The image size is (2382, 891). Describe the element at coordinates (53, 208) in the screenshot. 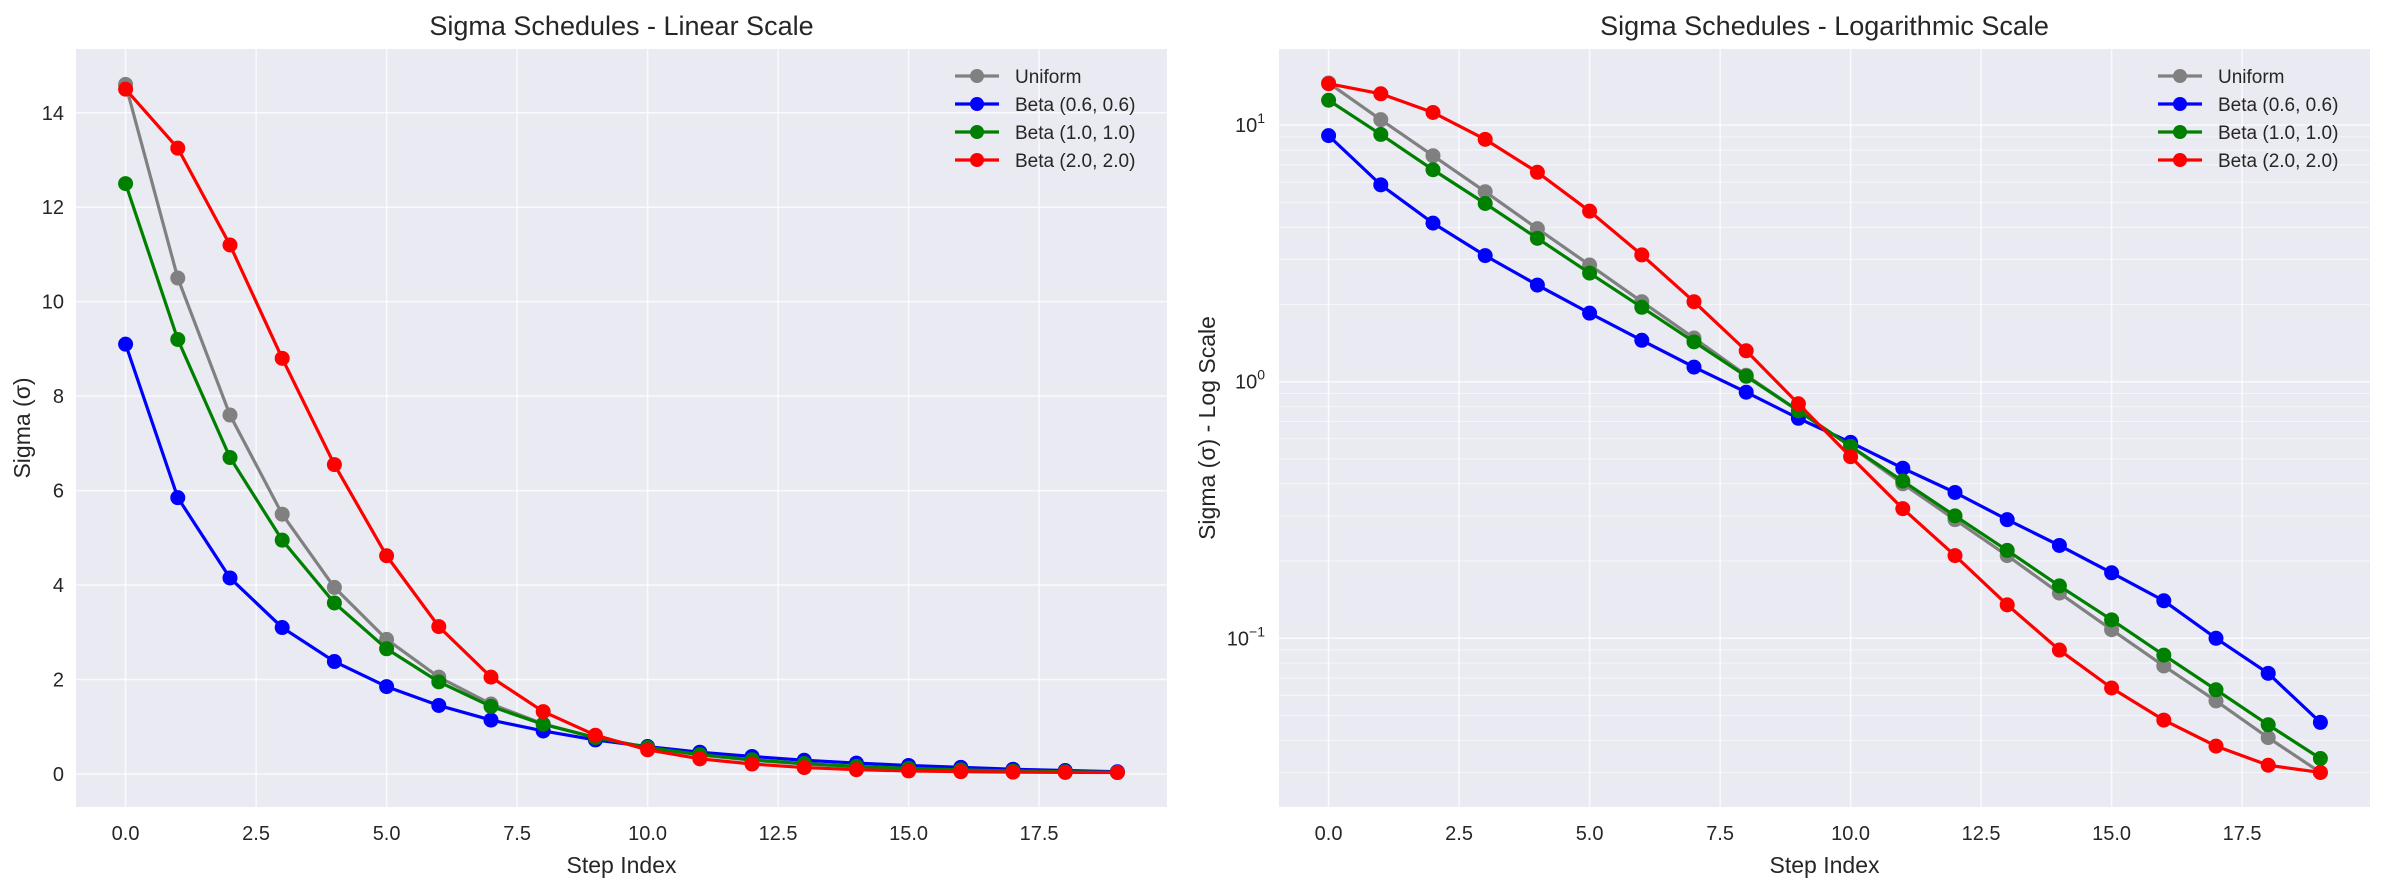

I see `y-tick-label: 12` at that location.